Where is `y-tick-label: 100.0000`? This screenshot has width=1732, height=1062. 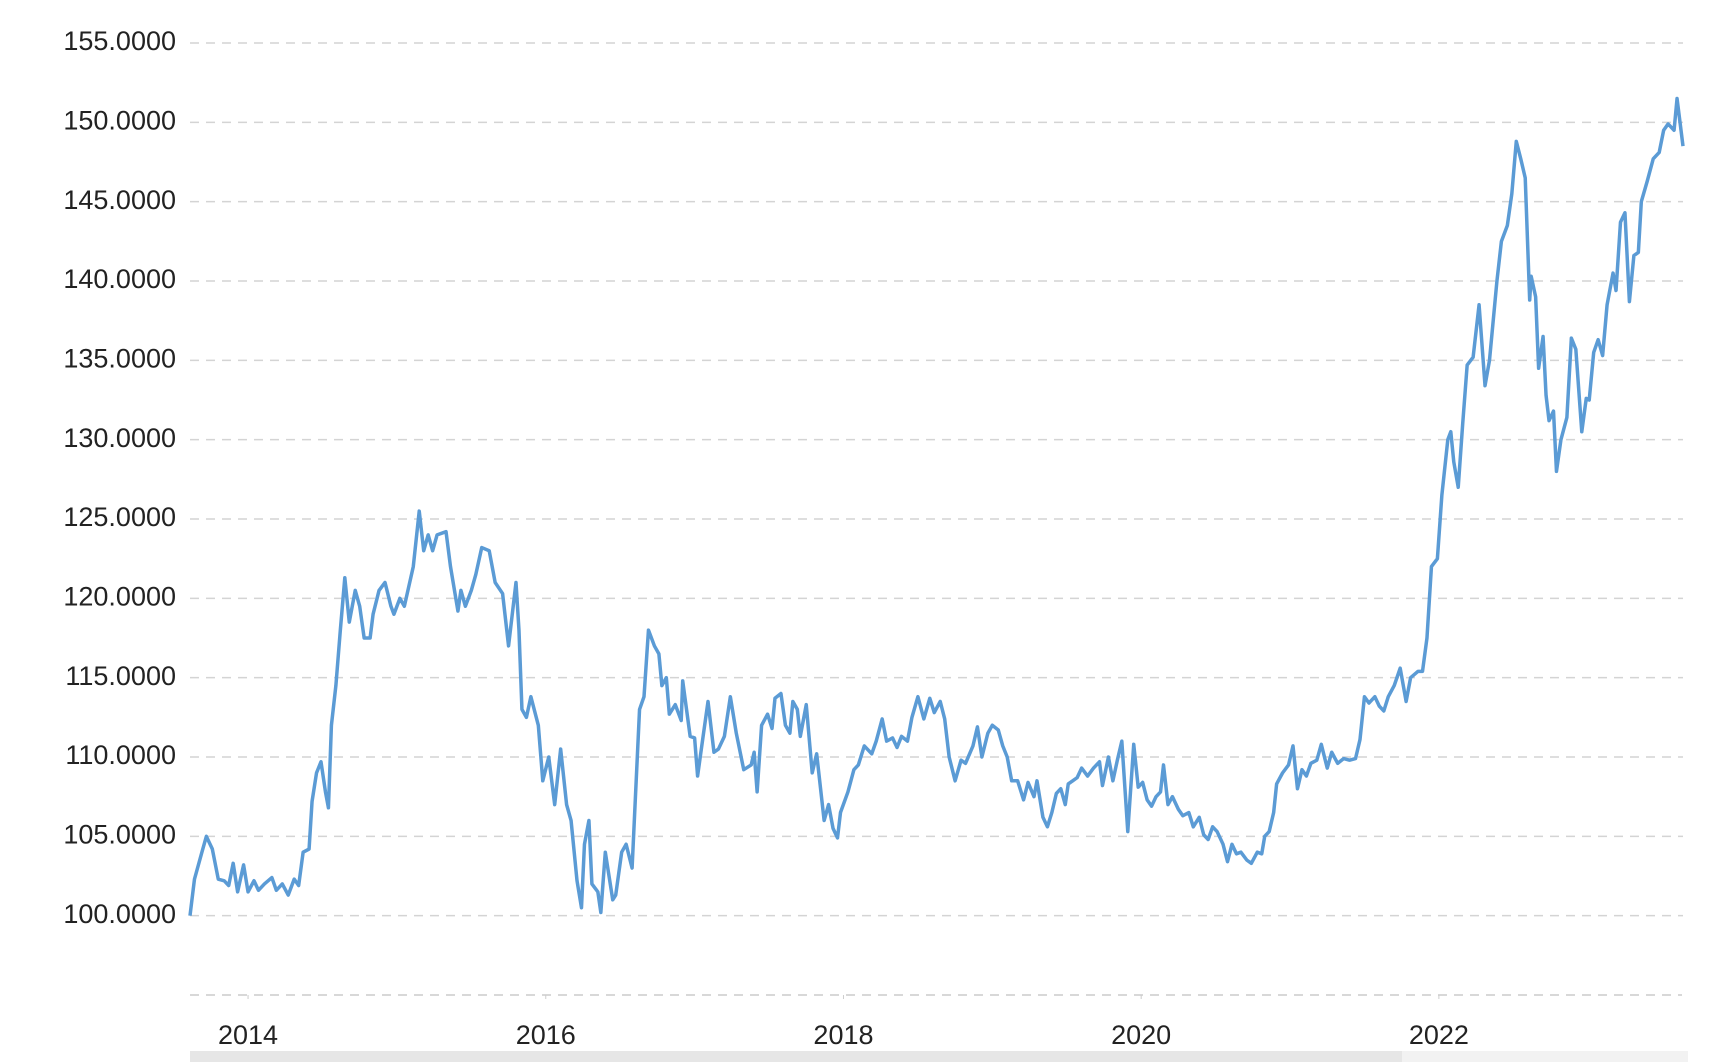
y-tick-label: 100.0000 is located at coordinates (119, 914).